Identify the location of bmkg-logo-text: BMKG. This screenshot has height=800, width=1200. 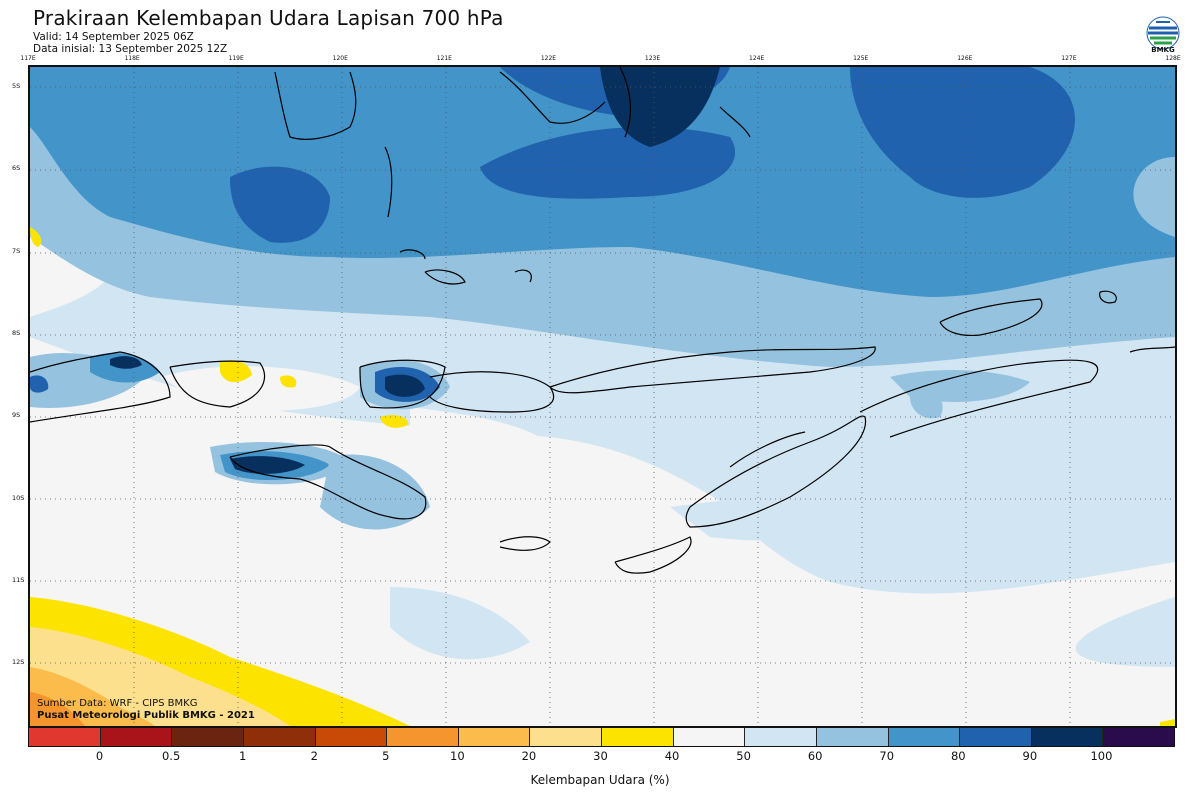
(1163, 50).